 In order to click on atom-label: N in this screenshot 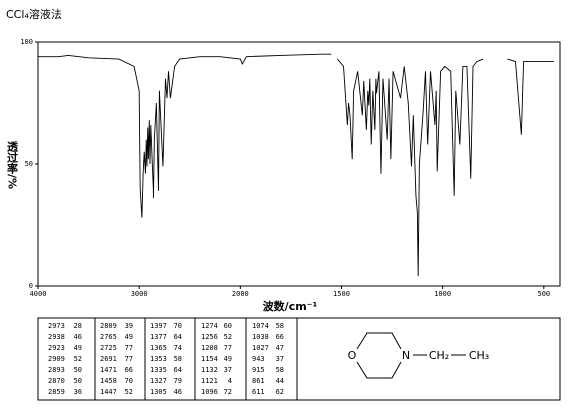, I will do `click(406, 355)`.